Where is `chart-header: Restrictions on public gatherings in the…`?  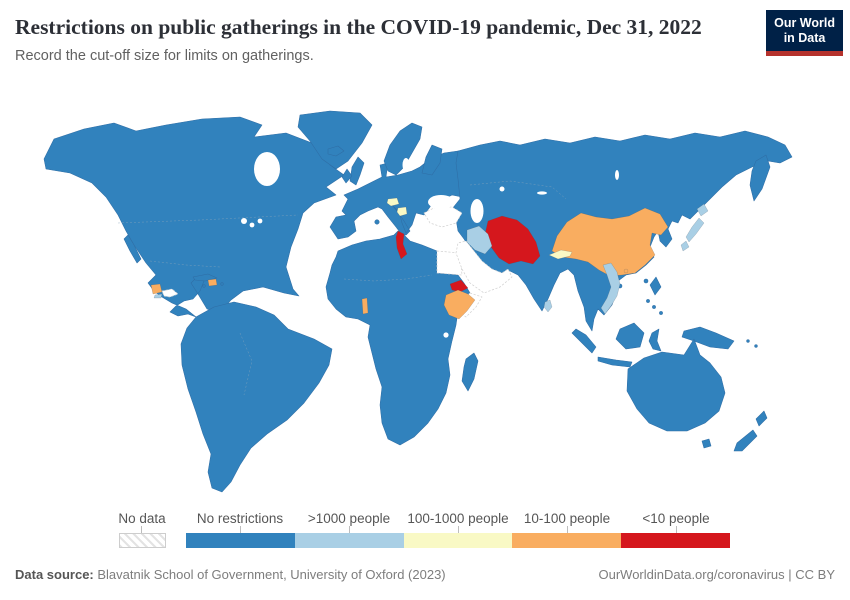
chart-header: Restrictions on public gatherings in the… is located at coordinates (379, 38).